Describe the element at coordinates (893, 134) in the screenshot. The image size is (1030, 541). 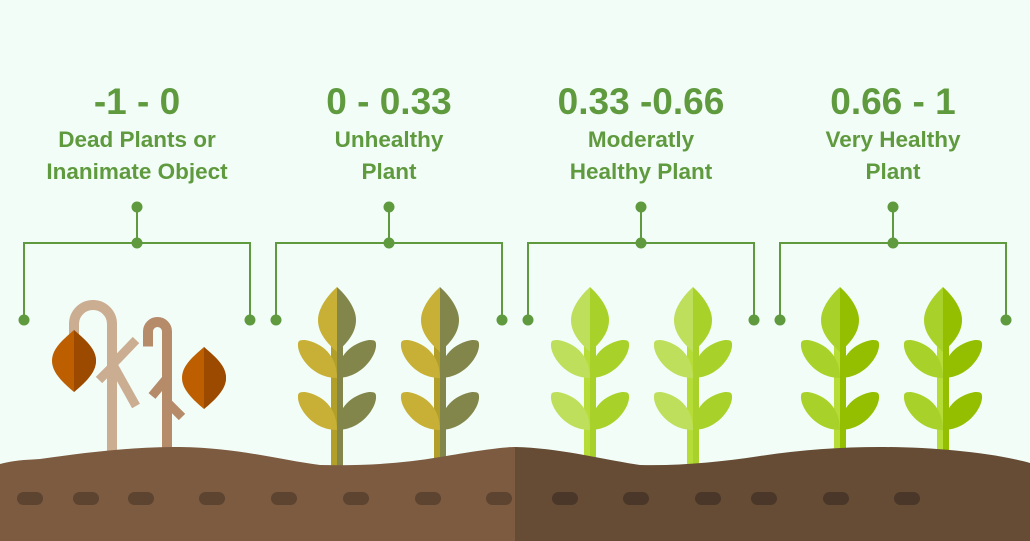
I see `group-label-very-healthy: 0.66 - 1 Very Healthy Plant` at that location.